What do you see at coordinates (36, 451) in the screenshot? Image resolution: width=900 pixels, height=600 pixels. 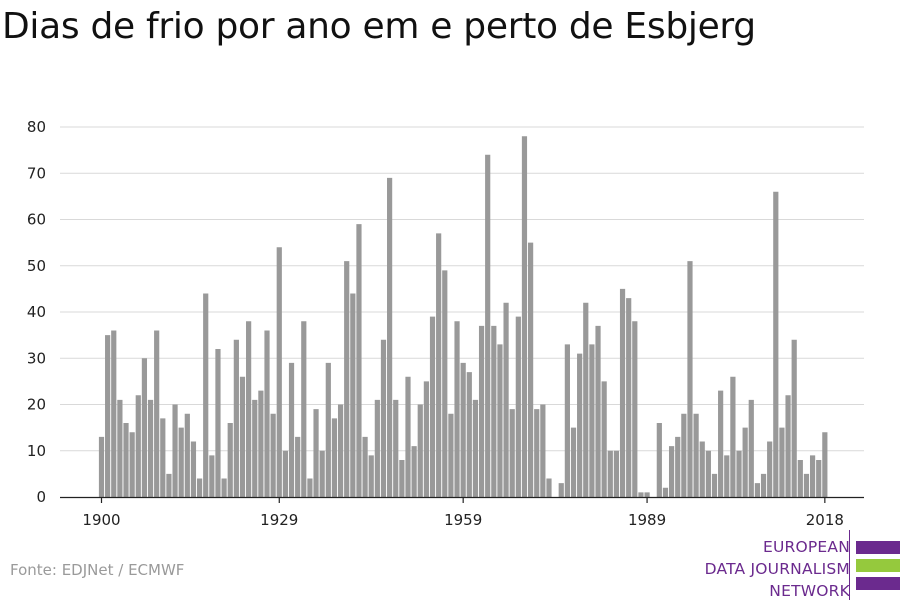 I see `y-tick-label: 10` at bounding box center [36, 451].